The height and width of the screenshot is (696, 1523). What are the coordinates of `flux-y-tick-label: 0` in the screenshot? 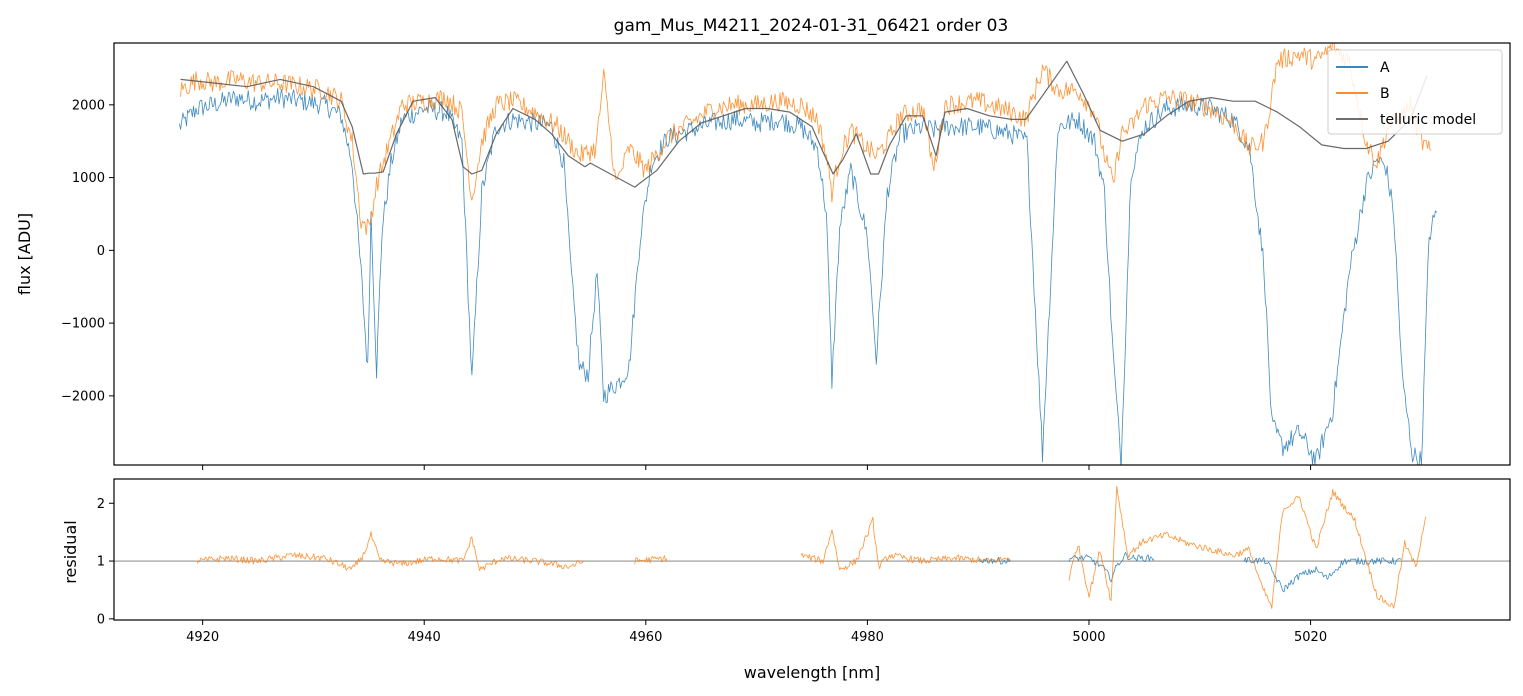 It's located at (101, 251).